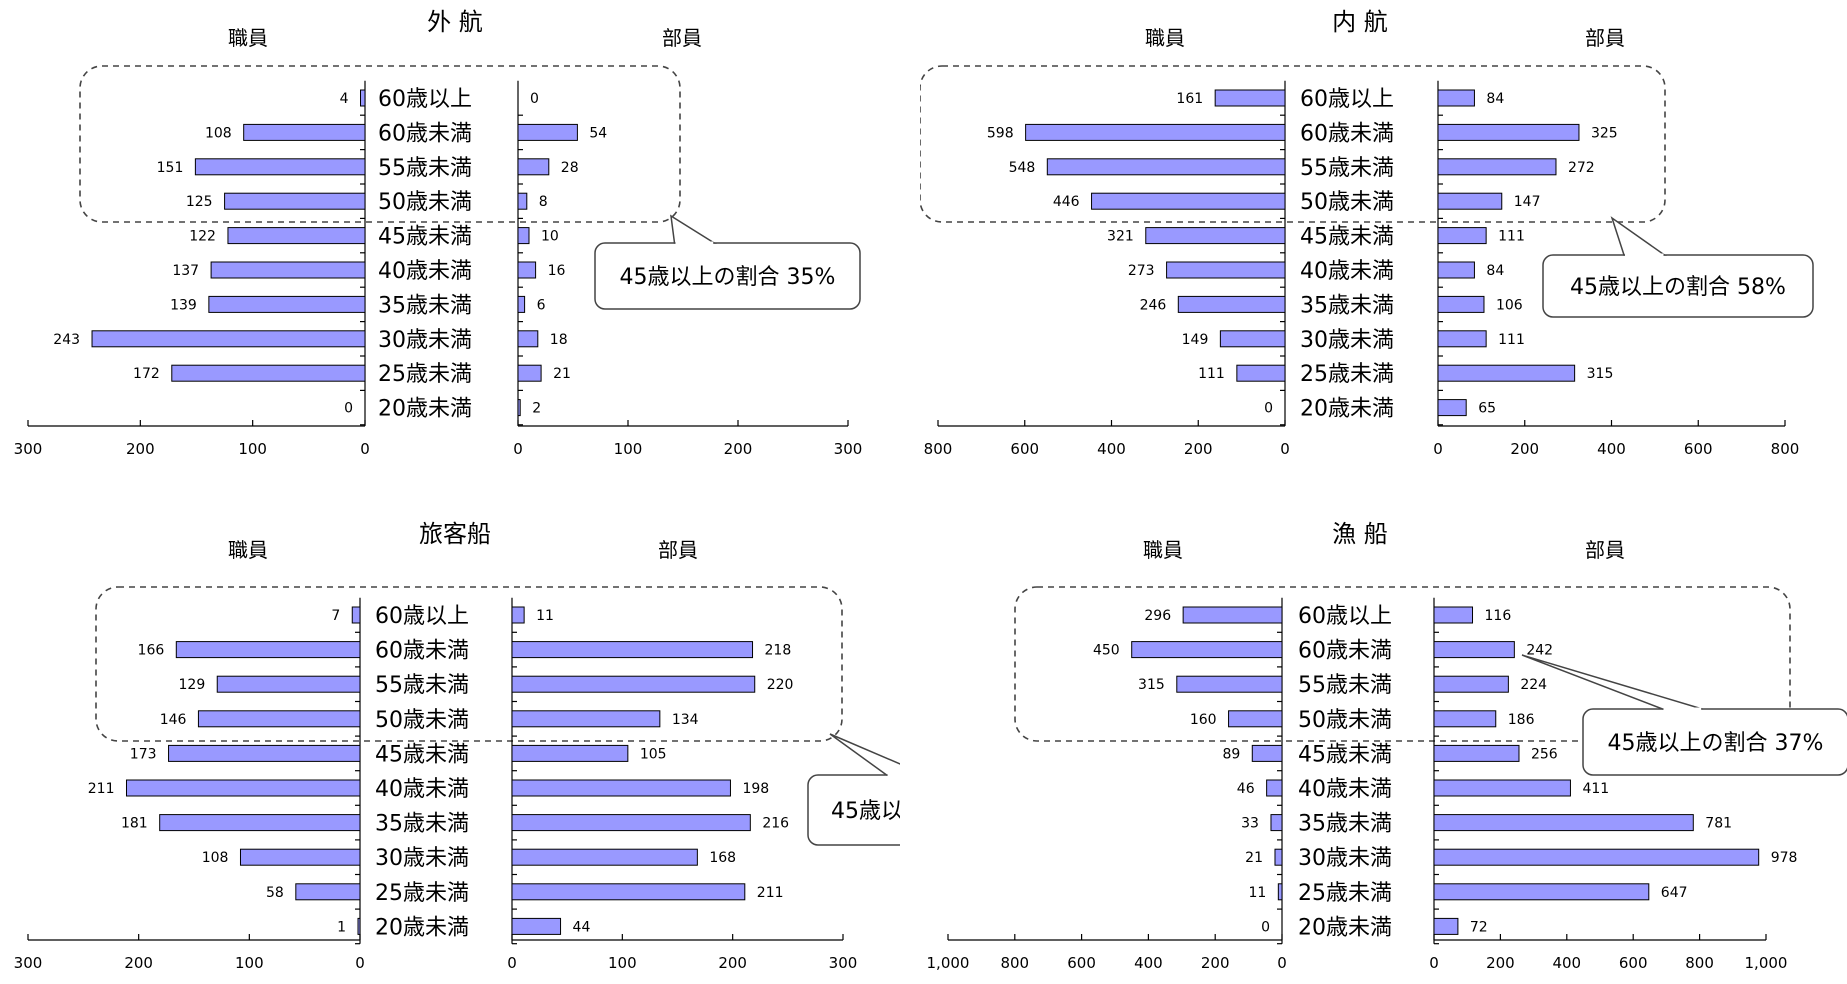  Describe the element at coordinates (1678, 286) in the screenshot. I see `callout-box` at that location.